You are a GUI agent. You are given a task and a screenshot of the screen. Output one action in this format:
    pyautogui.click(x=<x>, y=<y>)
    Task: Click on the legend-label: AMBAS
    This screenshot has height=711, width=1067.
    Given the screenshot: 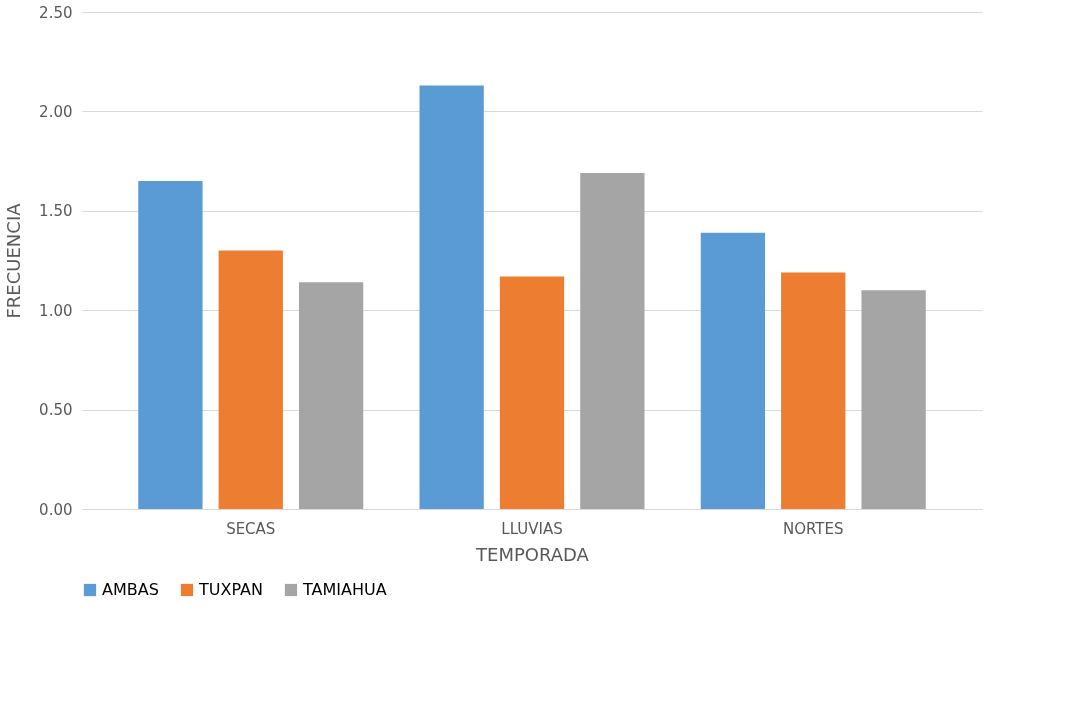 What is the action you would take?
    pyautogui.click(x=130, y=589)
    